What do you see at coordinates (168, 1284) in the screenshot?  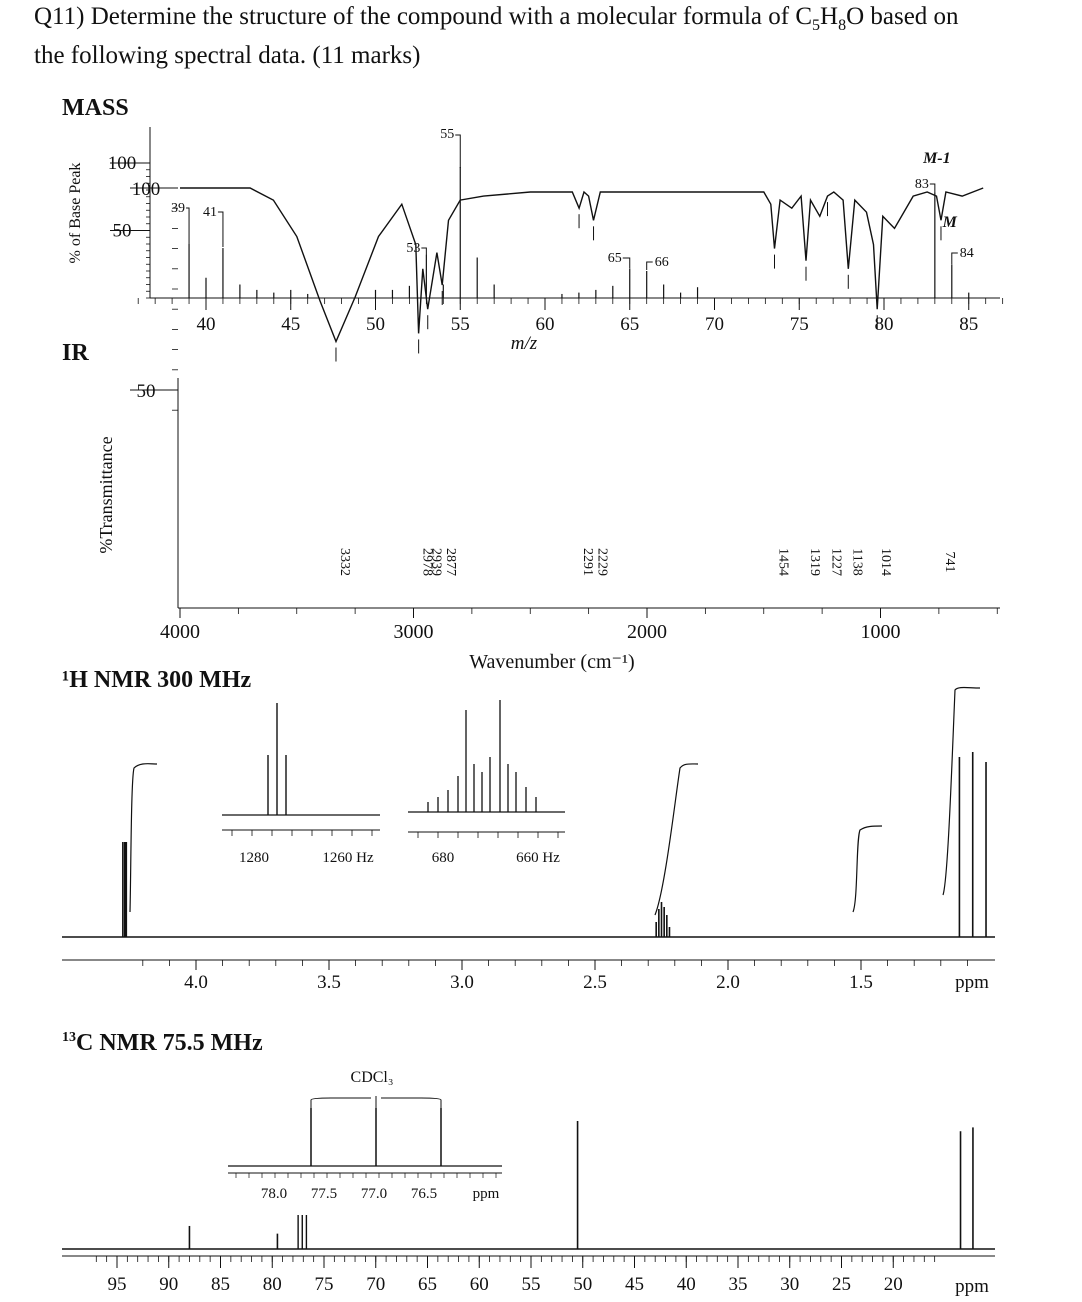 I see `cnmr-x-tick-label: 90` at bounding box center [168, 1284].